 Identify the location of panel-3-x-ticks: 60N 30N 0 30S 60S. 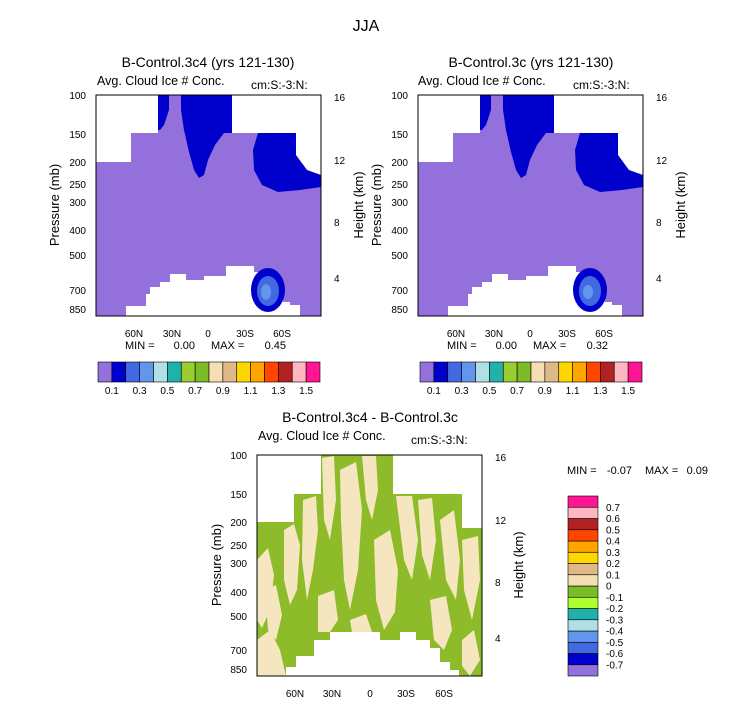
(369, 694).